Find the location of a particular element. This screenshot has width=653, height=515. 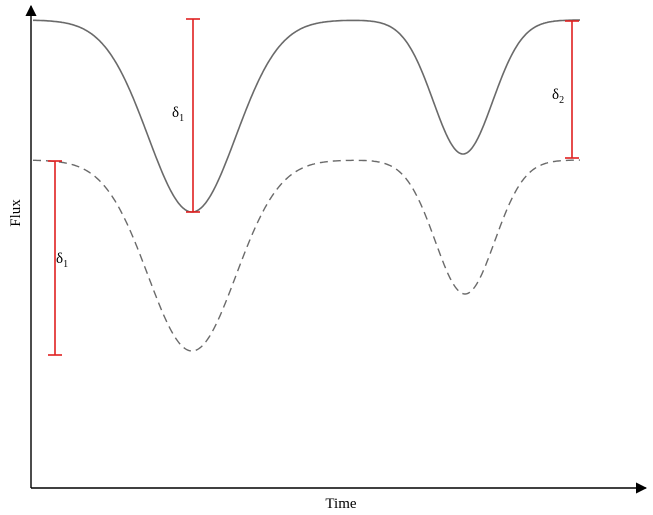

y-axis-label: Flux is located at coordinates (16, 213).